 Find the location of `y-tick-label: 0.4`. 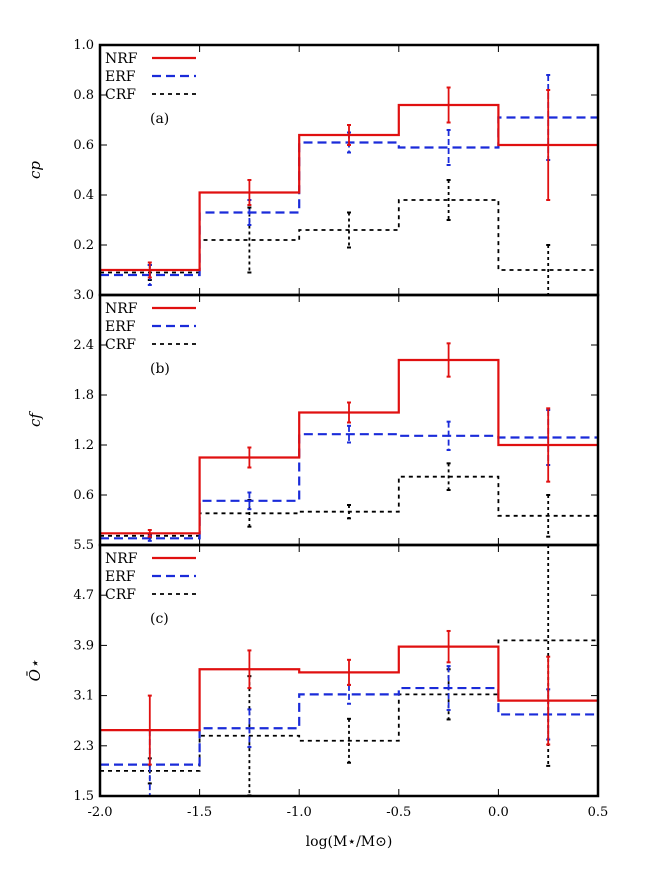

y-tick-label: 0.4 is located at coordinates (83, 195).